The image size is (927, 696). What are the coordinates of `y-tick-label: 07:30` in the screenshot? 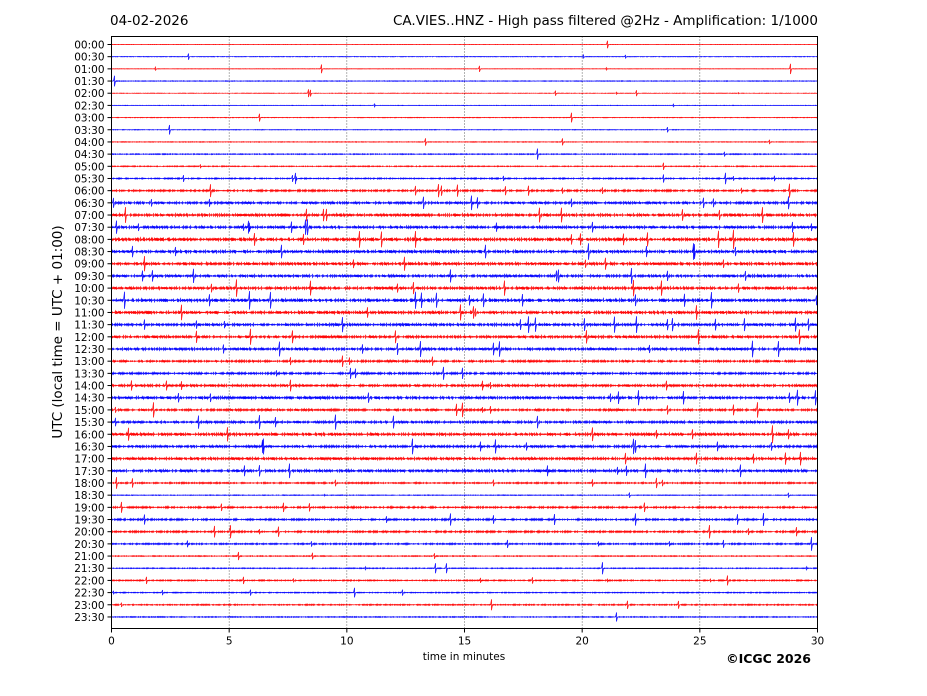 It's located at (89, 228).